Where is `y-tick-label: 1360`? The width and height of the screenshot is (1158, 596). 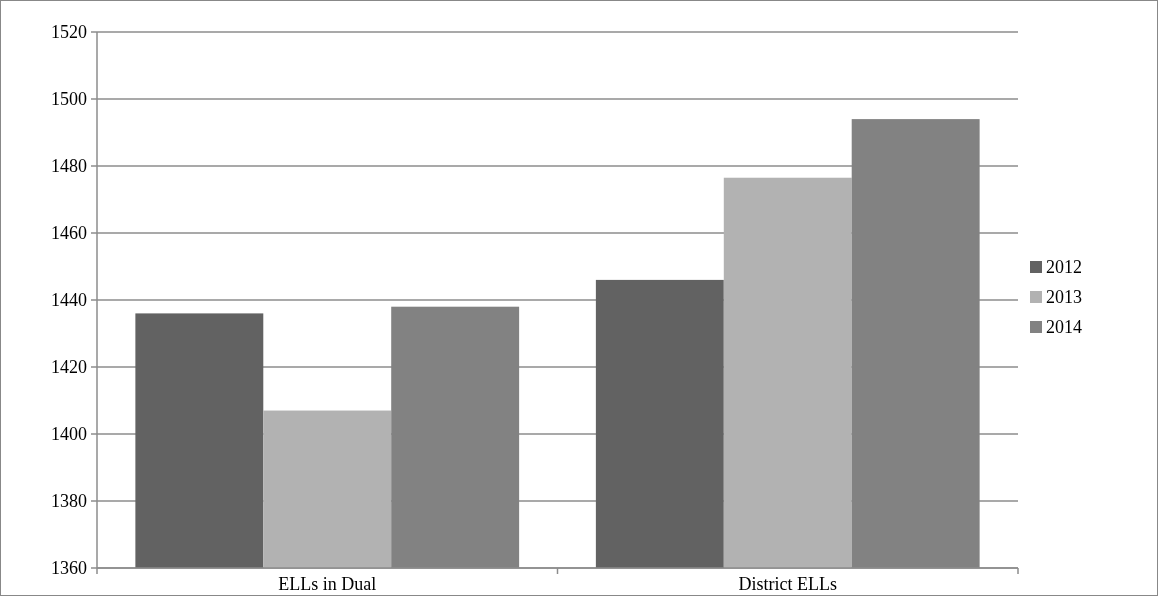 y-tick-label: 1360 is located at coordinates (69, 568).